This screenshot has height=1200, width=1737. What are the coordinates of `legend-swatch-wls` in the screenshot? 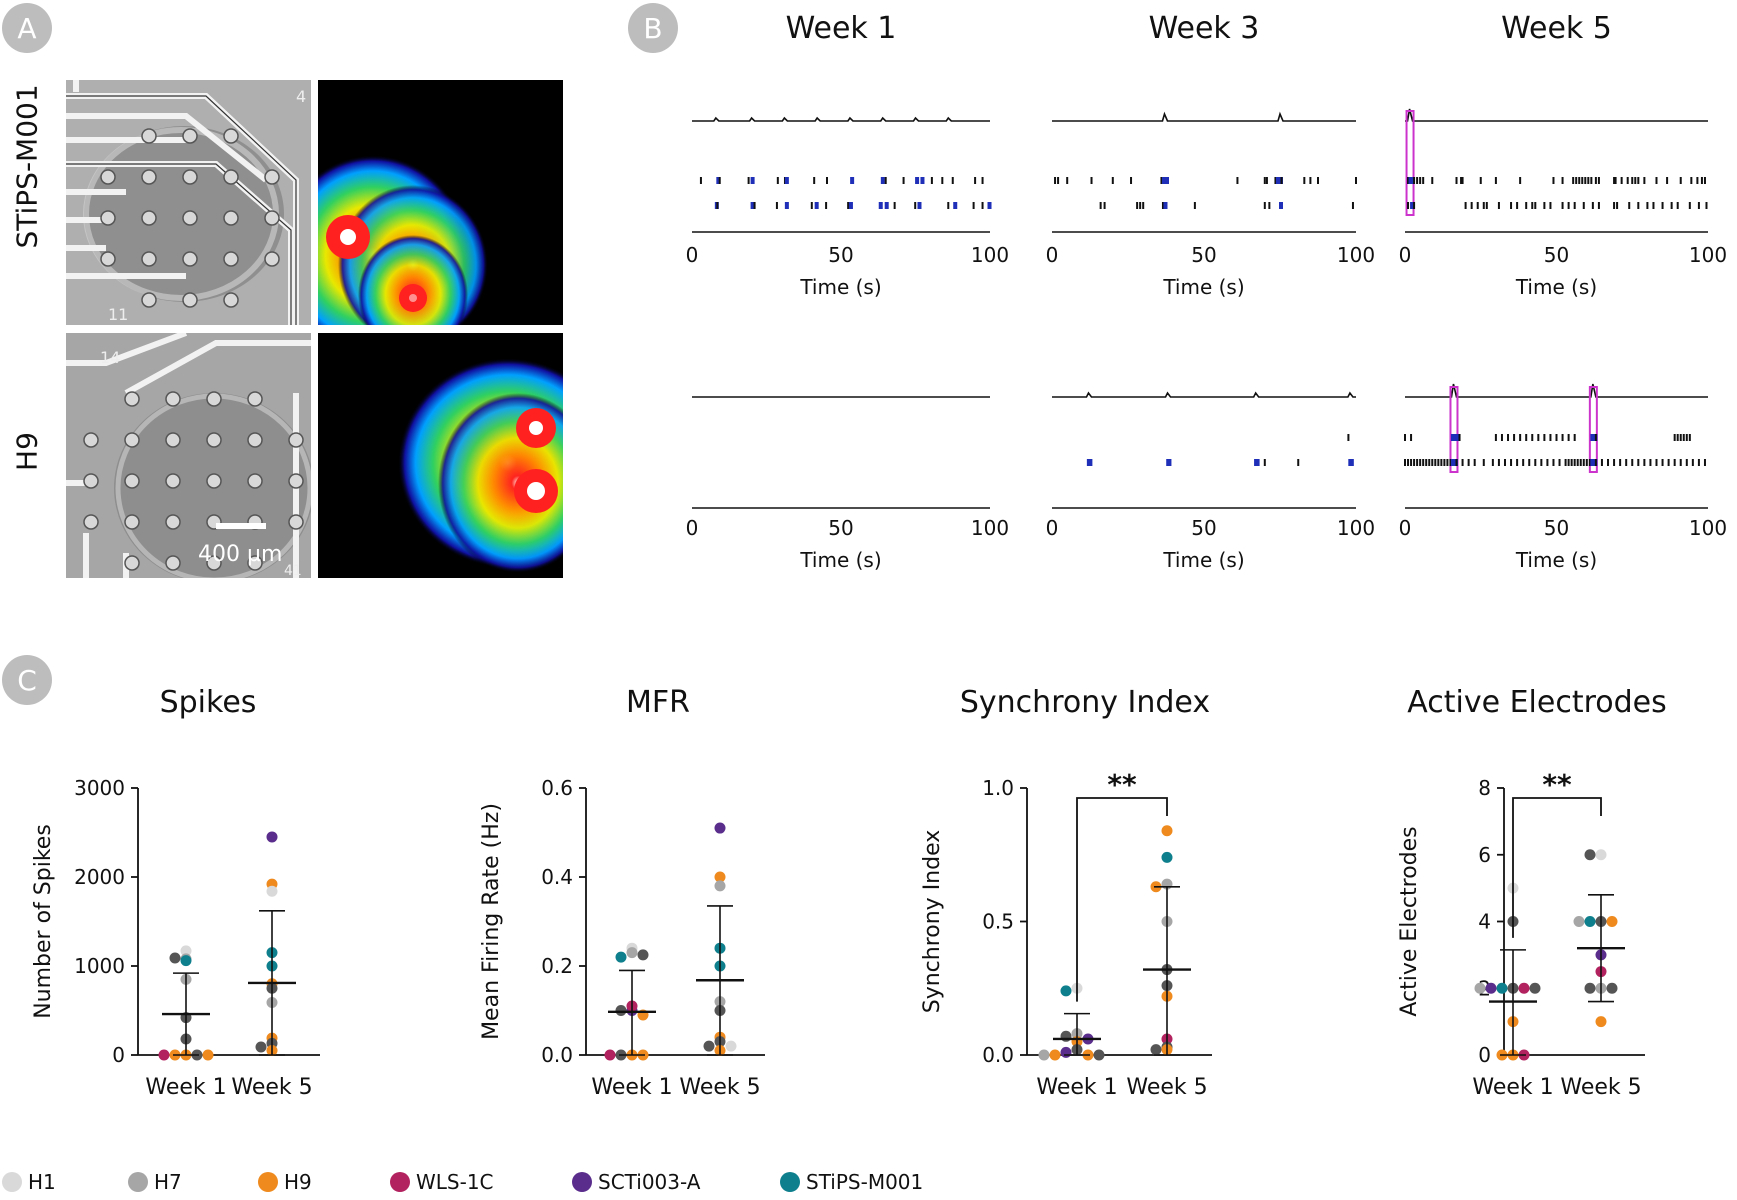 It's located at (400, 1182).